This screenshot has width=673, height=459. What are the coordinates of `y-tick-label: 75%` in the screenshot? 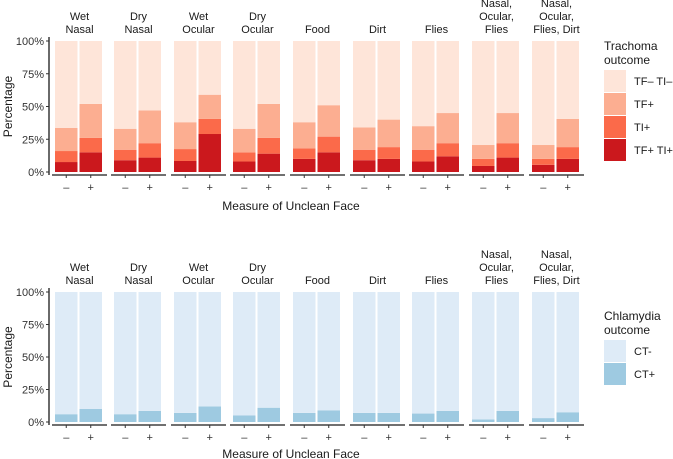 It's located at (33, 75).